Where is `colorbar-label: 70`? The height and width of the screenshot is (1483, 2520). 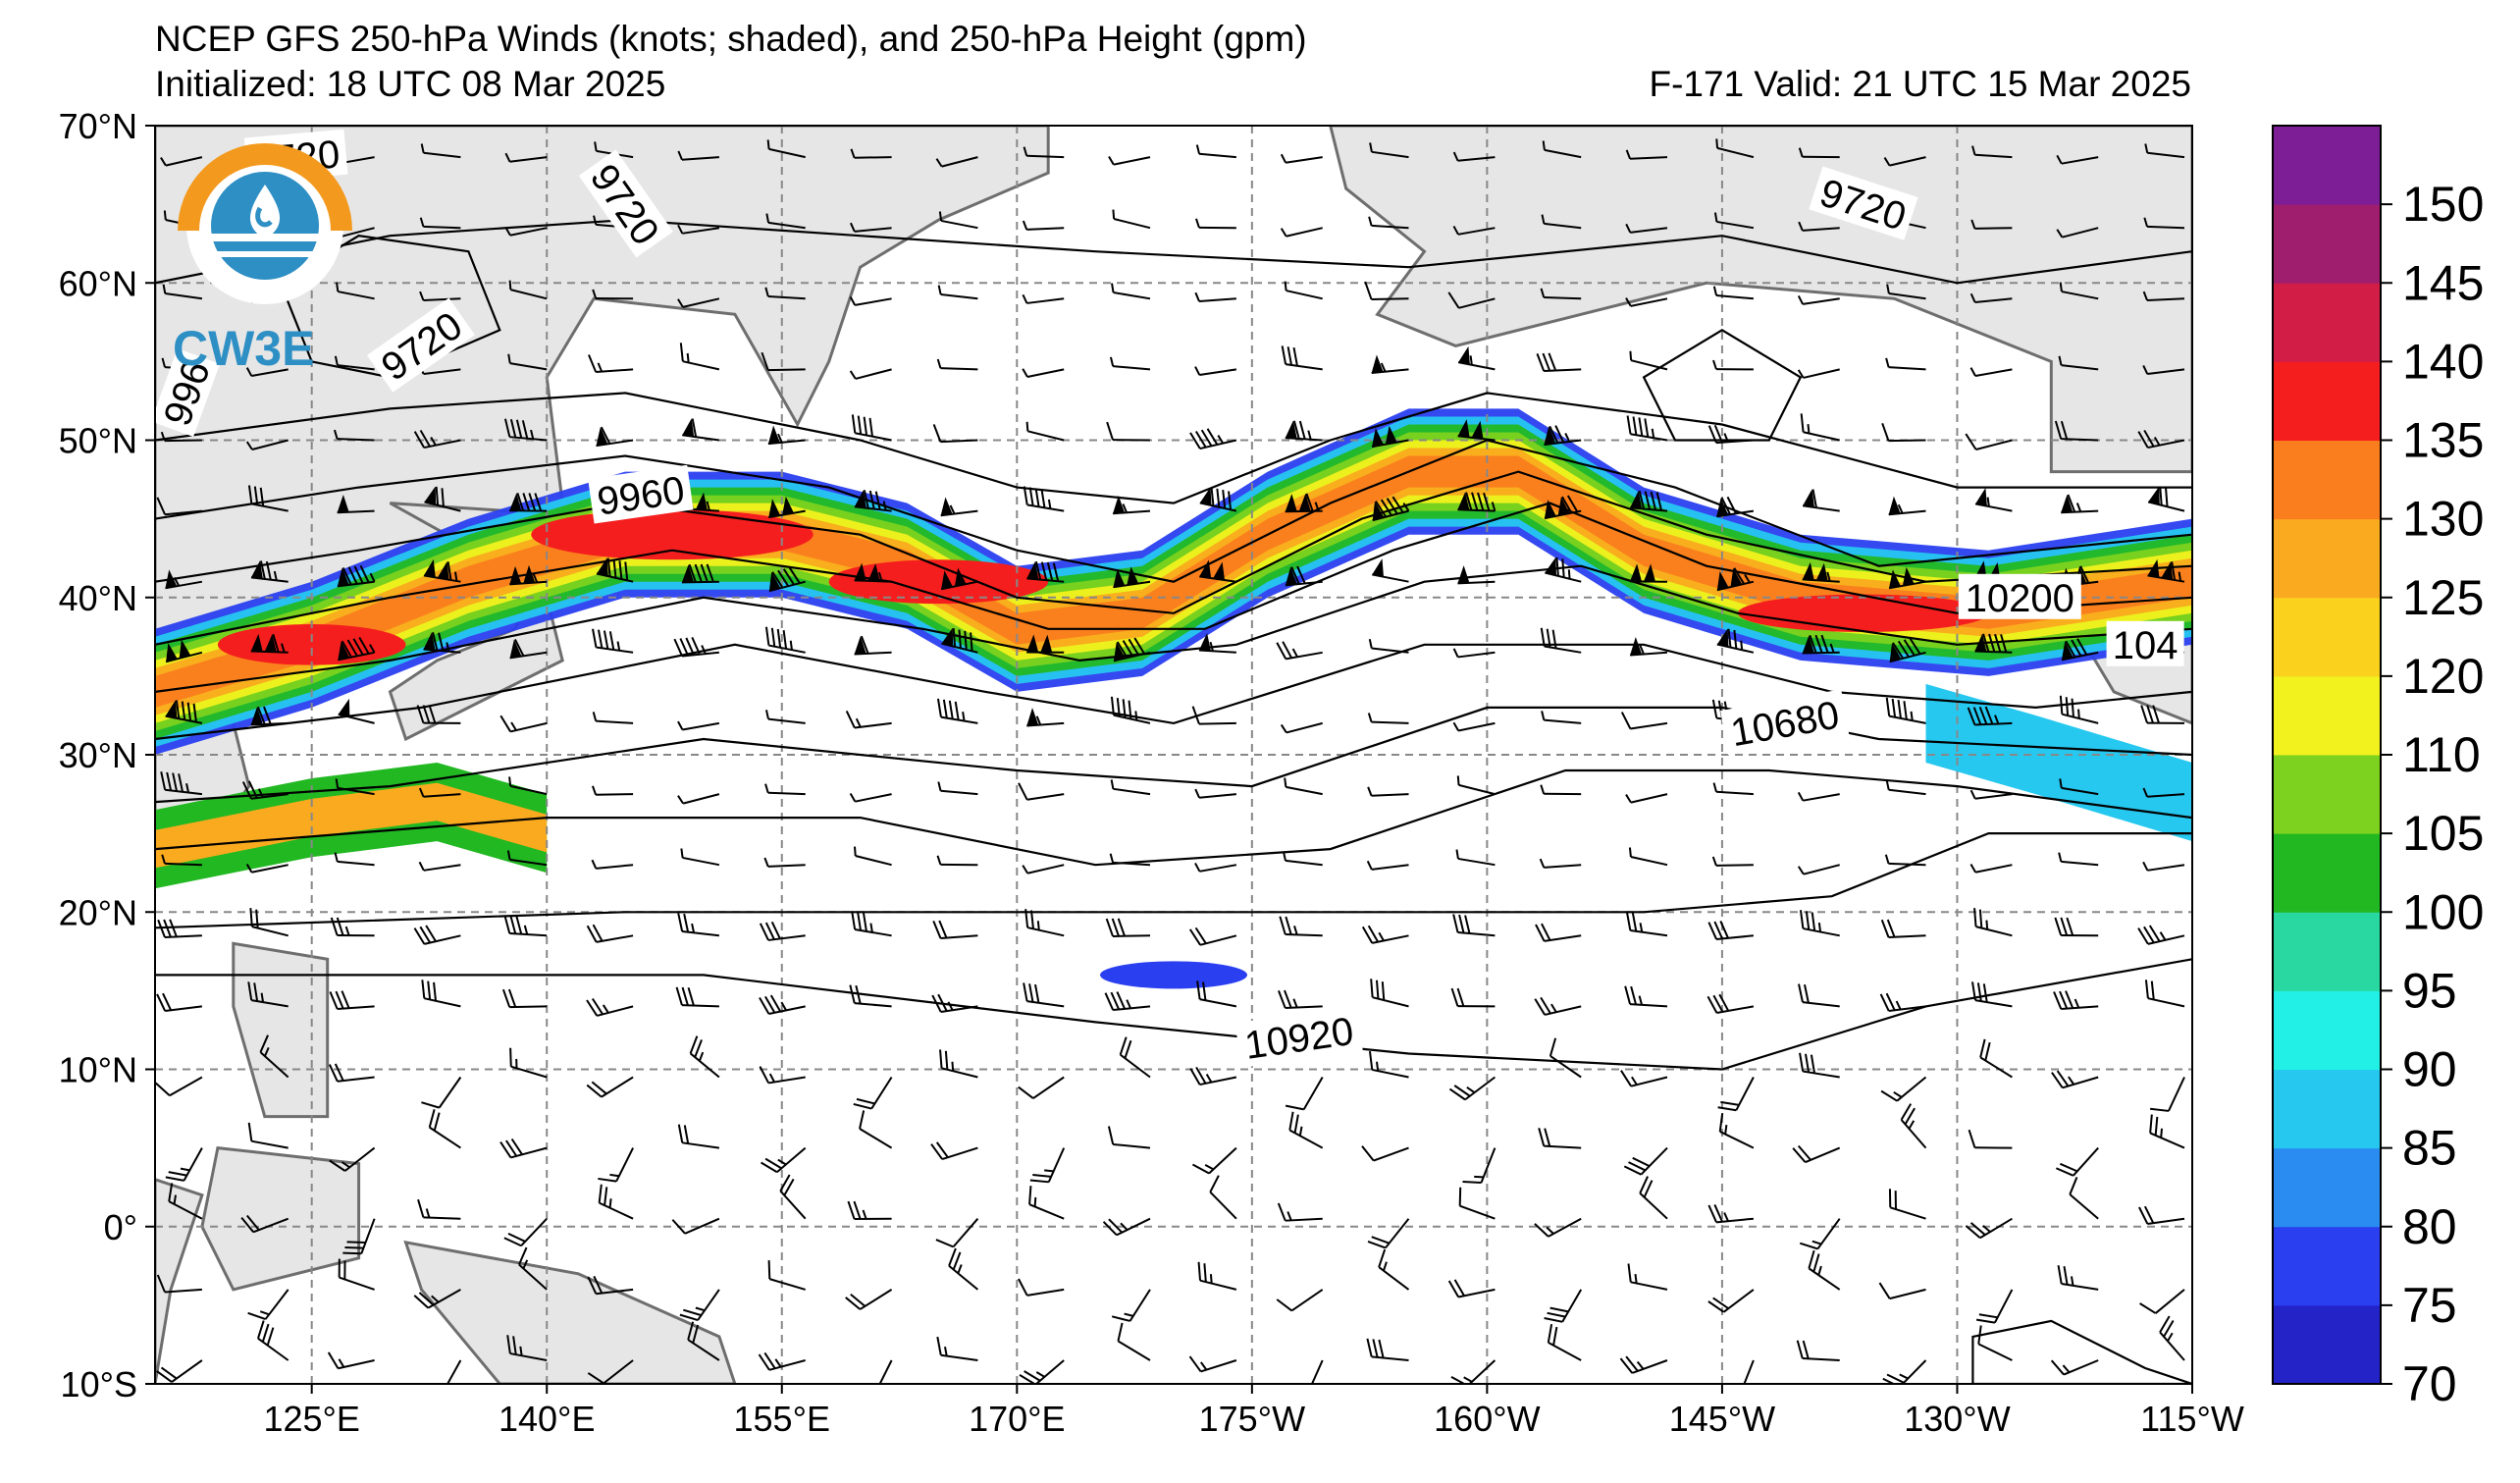
colorbar-label: 70 is located at coordinates (2429, 1383).